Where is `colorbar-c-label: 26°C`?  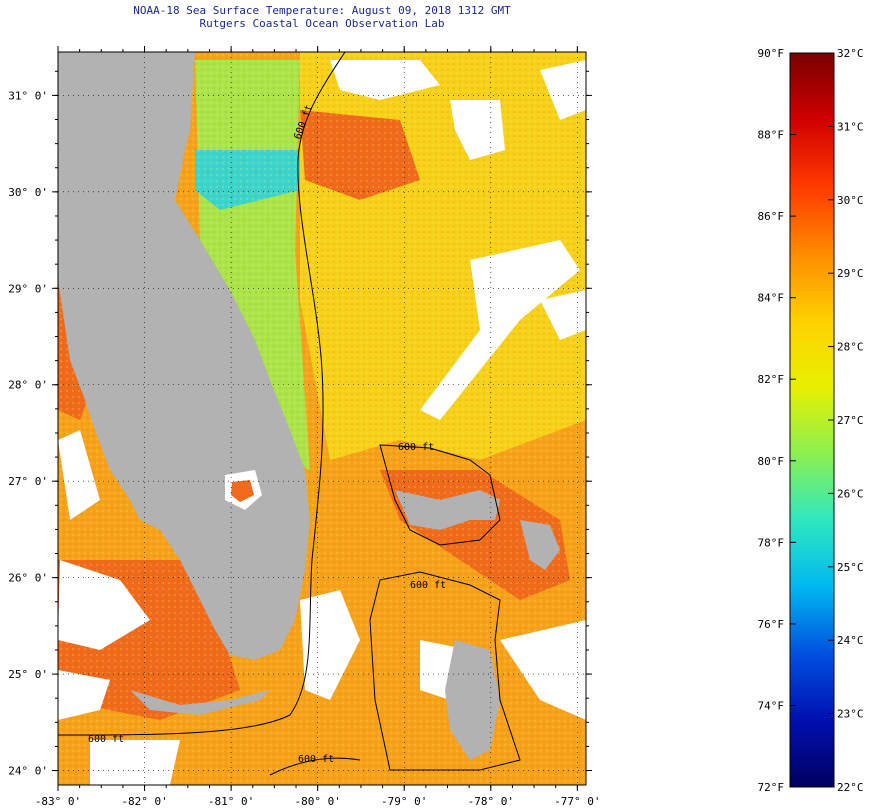
colorbar-c-label: 26°C is located at coordinates (850, 493).